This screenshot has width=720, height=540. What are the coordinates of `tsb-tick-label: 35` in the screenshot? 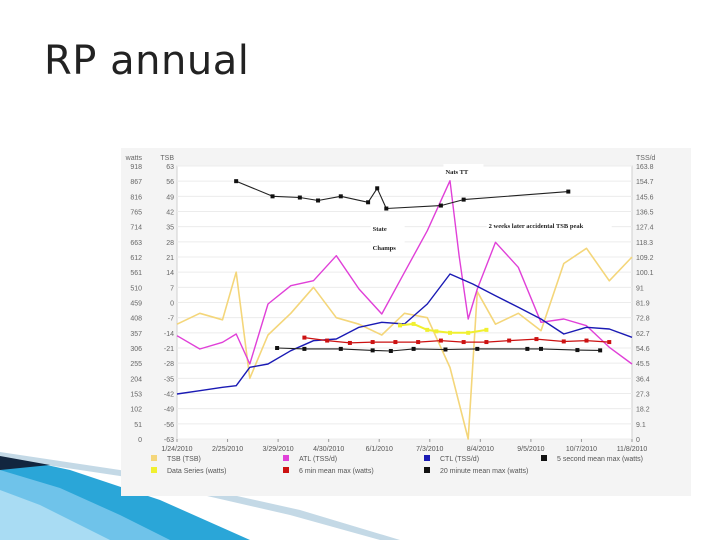 It's located at (170, 228).